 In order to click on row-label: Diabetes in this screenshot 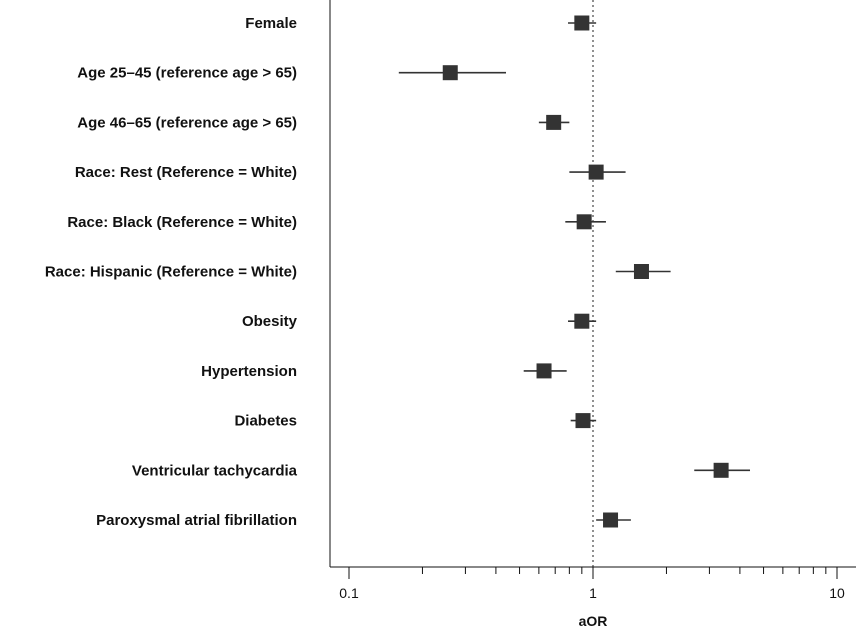, I will do `click(265, 421)`.